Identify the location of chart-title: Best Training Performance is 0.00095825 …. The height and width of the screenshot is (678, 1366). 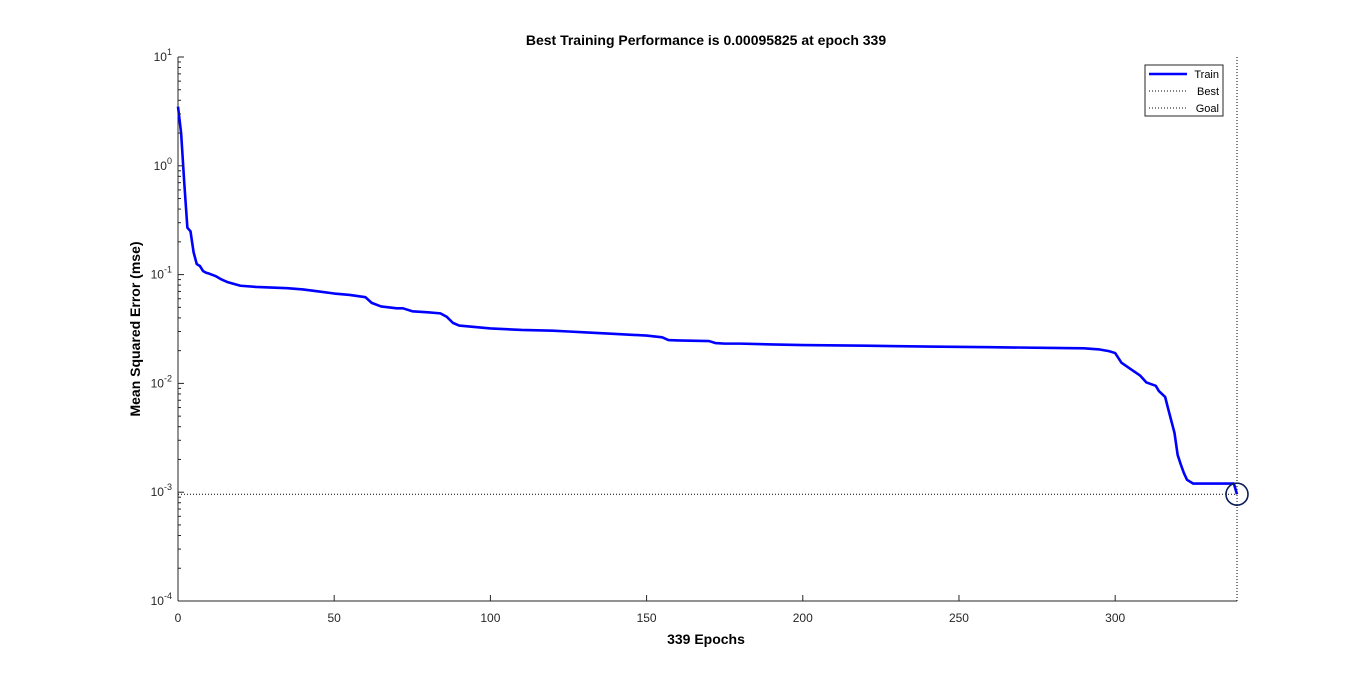
(706, 40).